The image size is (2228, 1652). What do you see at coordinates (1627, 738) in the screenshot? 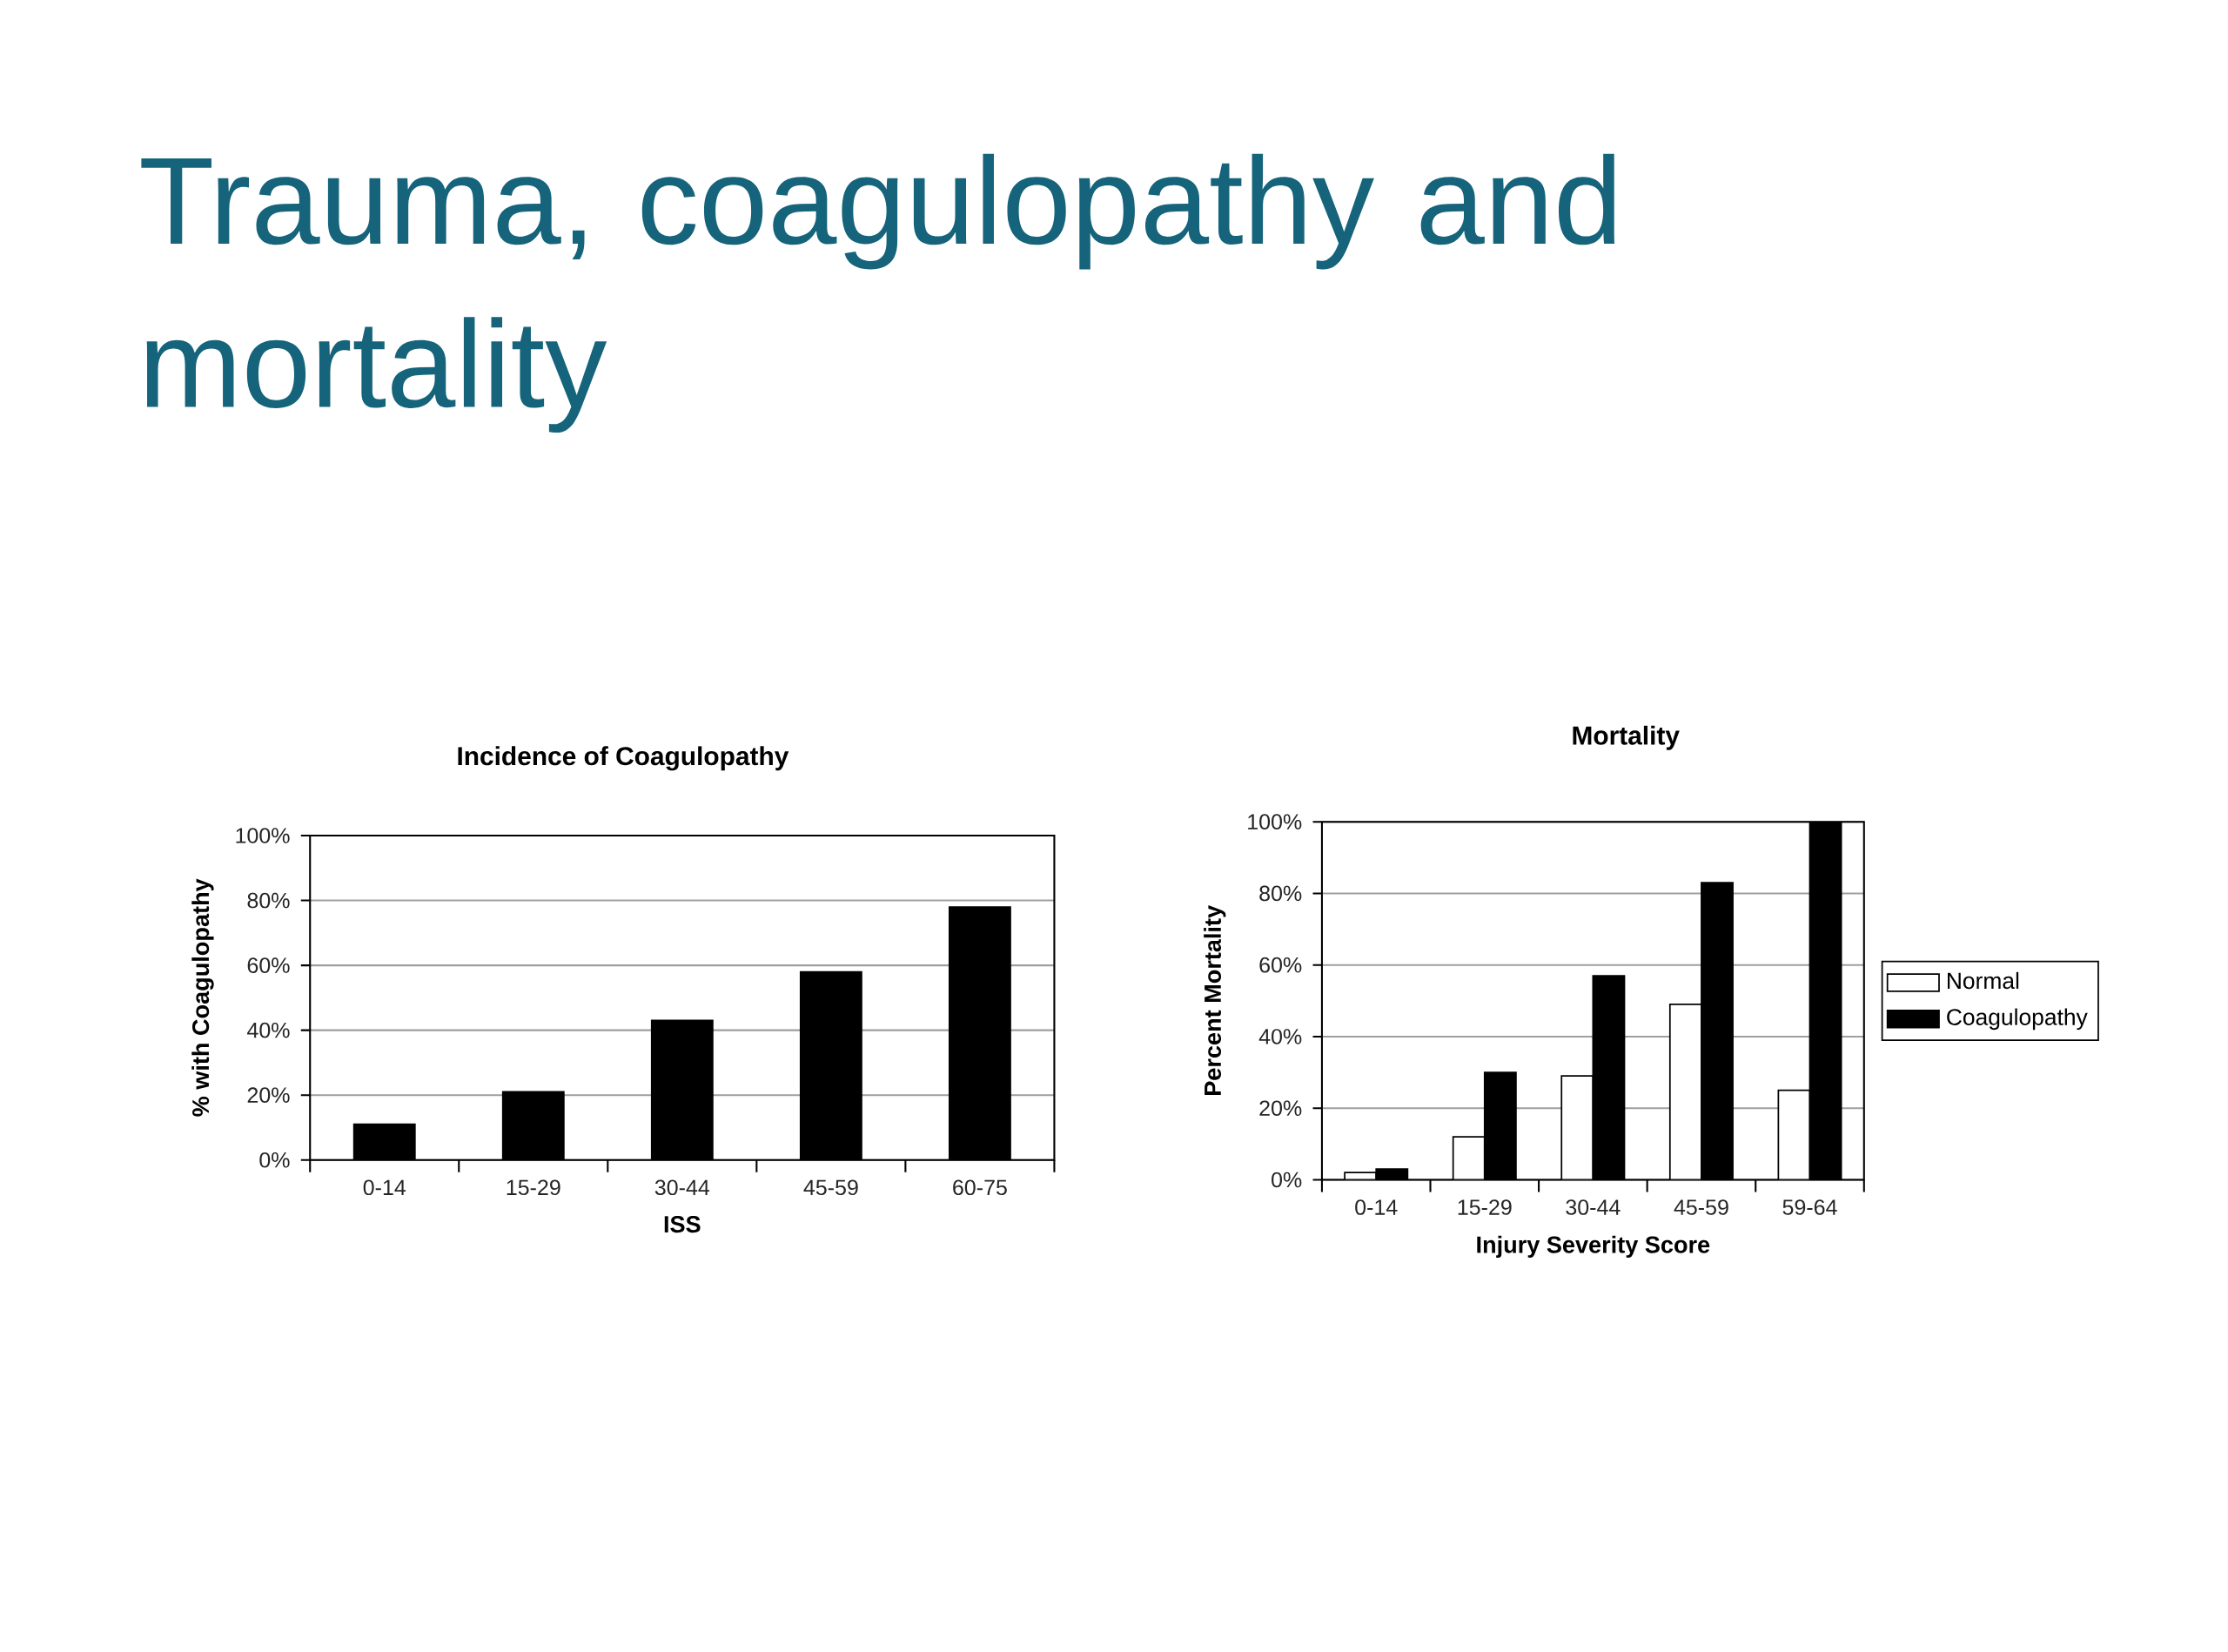
I see `chart-title: Mortality` at bounding box center [1627, 738].